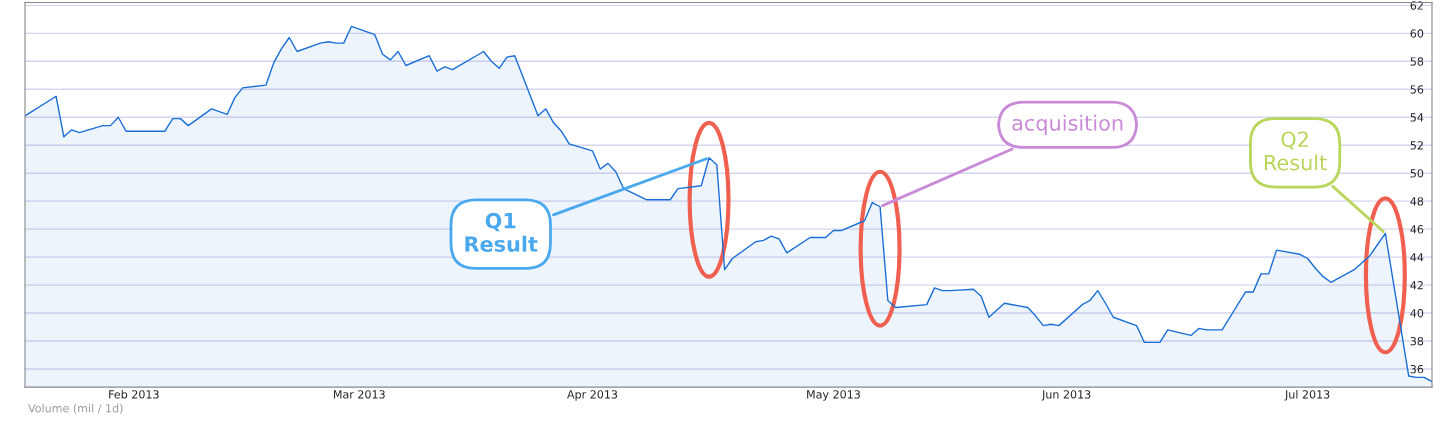 Image resolution: width=1443 pixels, height=425 pixels. Describe the element at coordinates (1417, 33) in the screenshot. I see `y-tick-label: 60` at that location.